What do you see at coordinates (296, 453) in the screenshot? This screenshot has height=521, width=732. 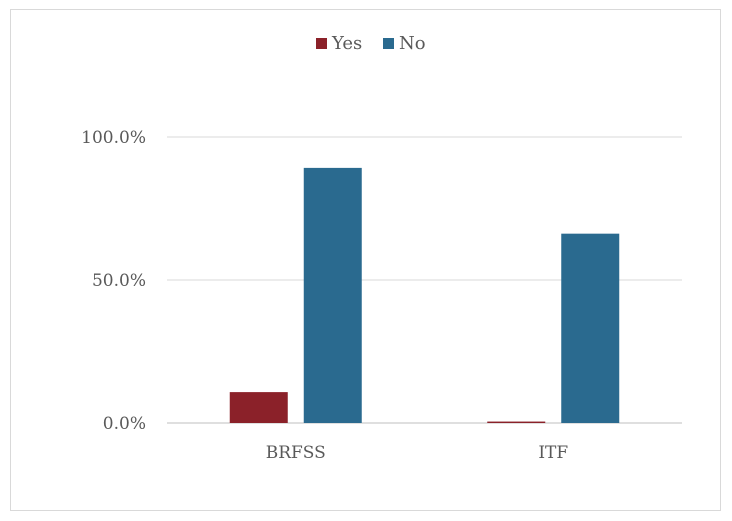 I see `x-tick-label: BRFSS` at bounding box center [296, 453].